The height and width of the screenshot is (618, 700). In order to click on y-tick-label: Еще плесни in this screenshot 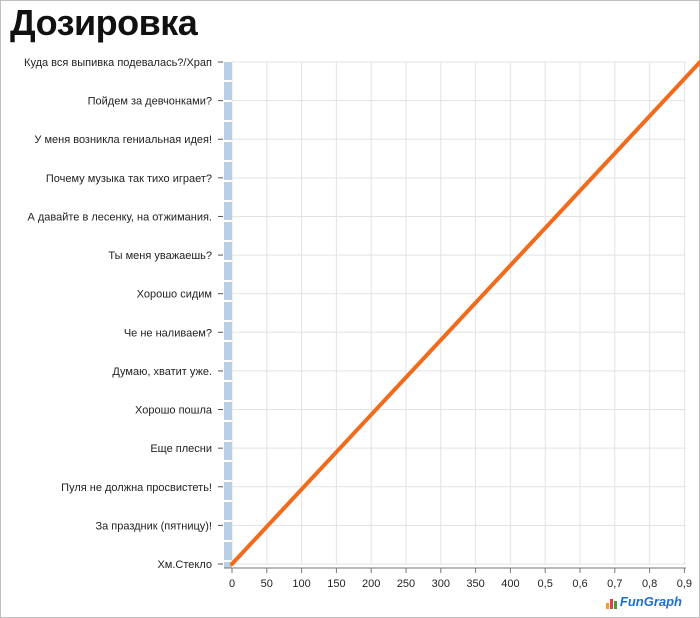, I will do `click(181, 449)`.